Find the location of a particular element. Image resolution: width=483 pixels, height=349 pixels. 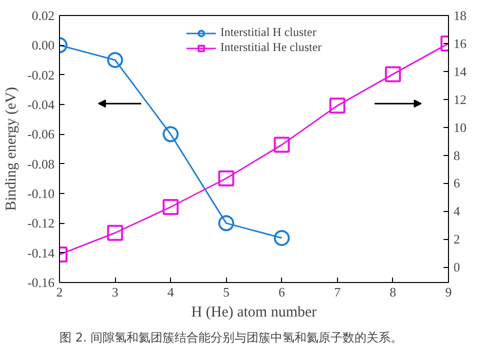

y2-tick-label: 16 is located at coordinates (460, 43).